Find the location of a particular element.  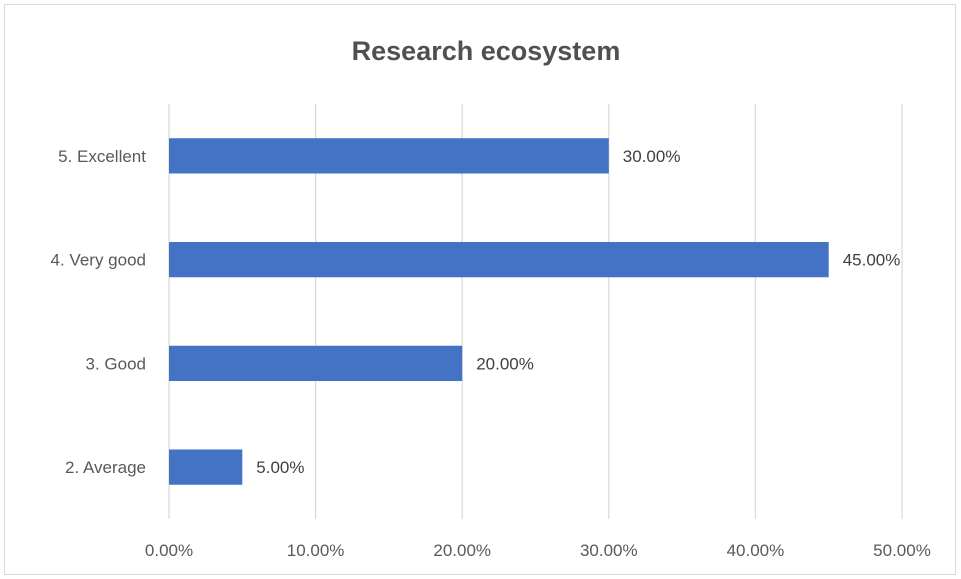

x-tick-label: 50.00% is located at coordinates (902, 550).